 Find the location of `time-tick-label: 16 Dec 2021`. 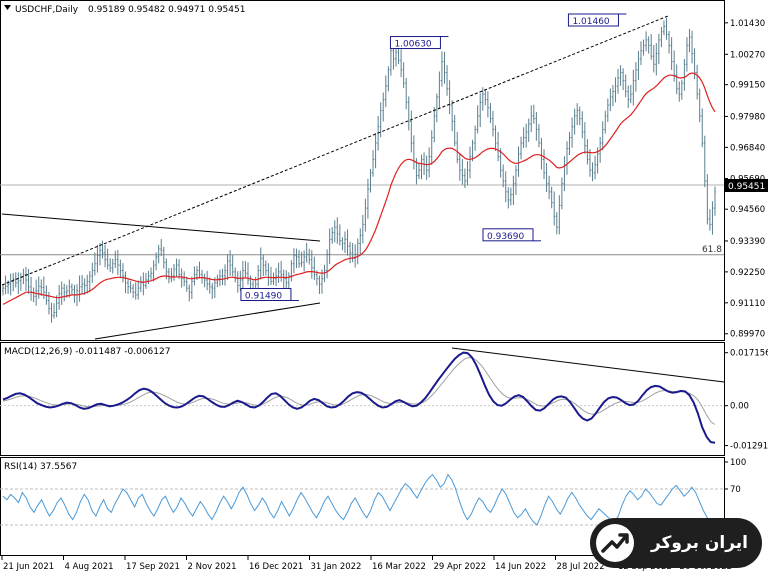

time-tick-label: 16 Dec 2021 is located at coordinates (276, 567).